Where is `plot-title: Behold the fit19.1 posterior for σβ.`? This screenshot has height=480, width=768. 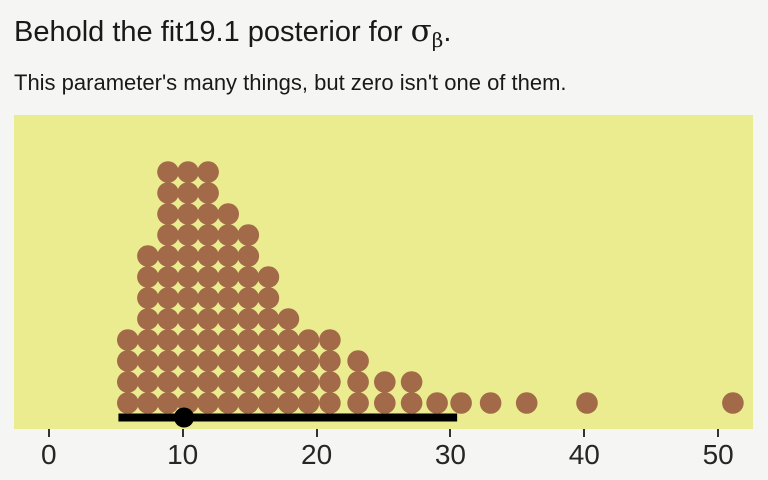
plot-title: Behold the fit19.1 posterior for σβ. is located at coordinates (232, 32).